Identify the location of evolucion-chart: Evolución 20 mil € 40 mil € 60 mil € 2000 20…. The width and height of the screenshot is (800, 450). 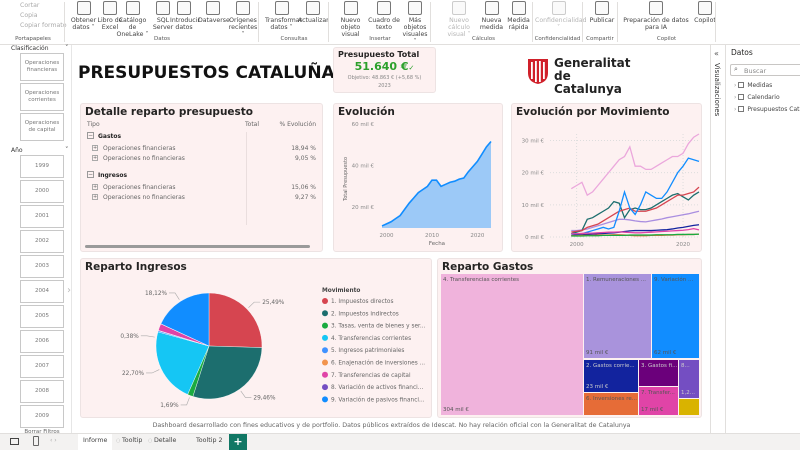
(418, 177).